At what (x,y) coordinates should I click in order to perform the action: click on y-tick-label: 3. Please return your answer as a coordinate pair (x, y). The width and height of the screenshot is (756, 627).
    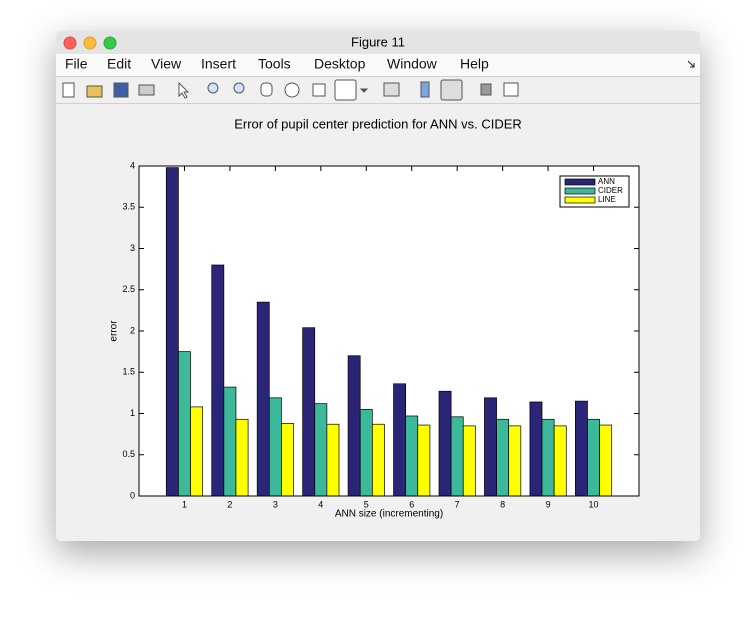
    Looking at the image, I should click on (132, 248).